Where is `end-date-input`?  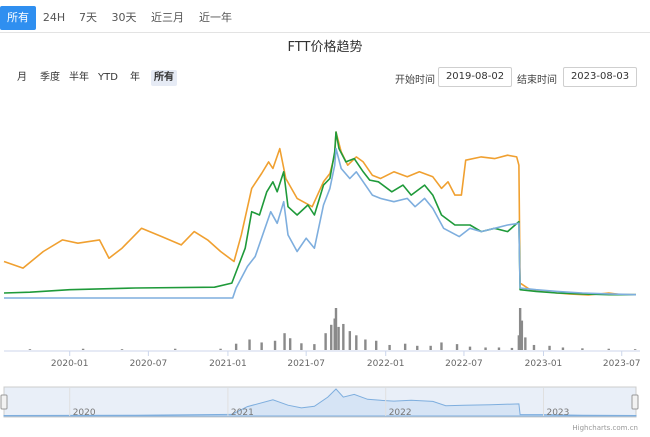
end-date-input is located at coordinates (600, 77).